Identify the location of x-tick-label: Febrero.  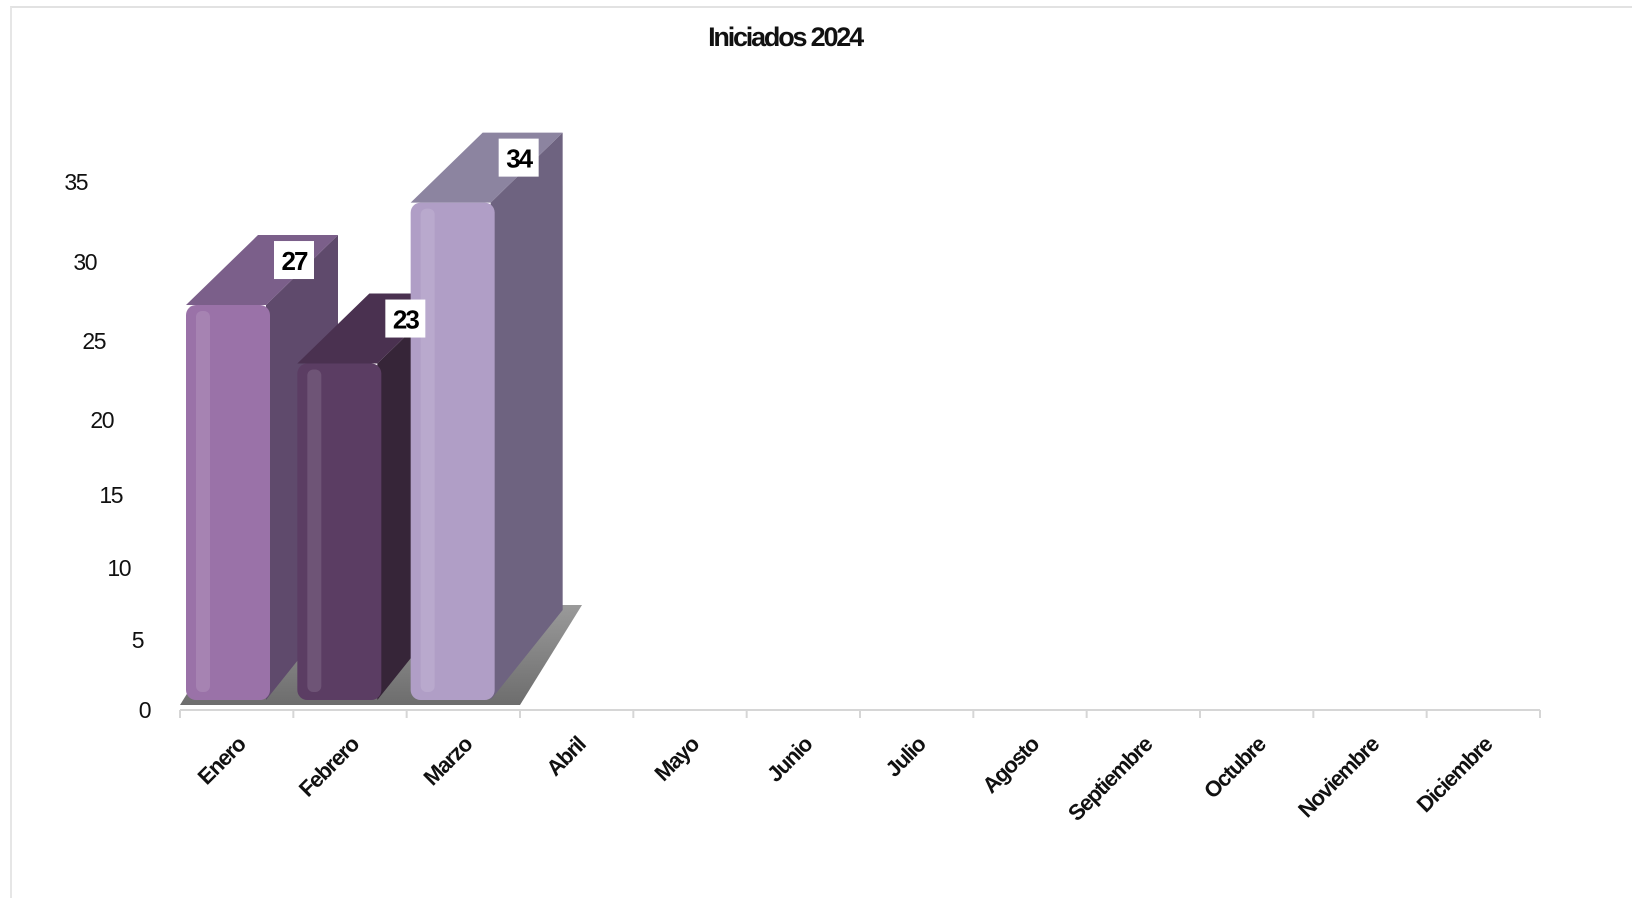
(329, 766).